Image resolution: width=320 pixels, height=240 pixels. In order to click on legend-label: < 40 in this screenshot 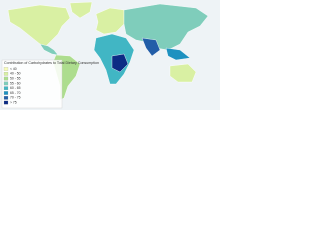, I will do `click(13, 69)`.